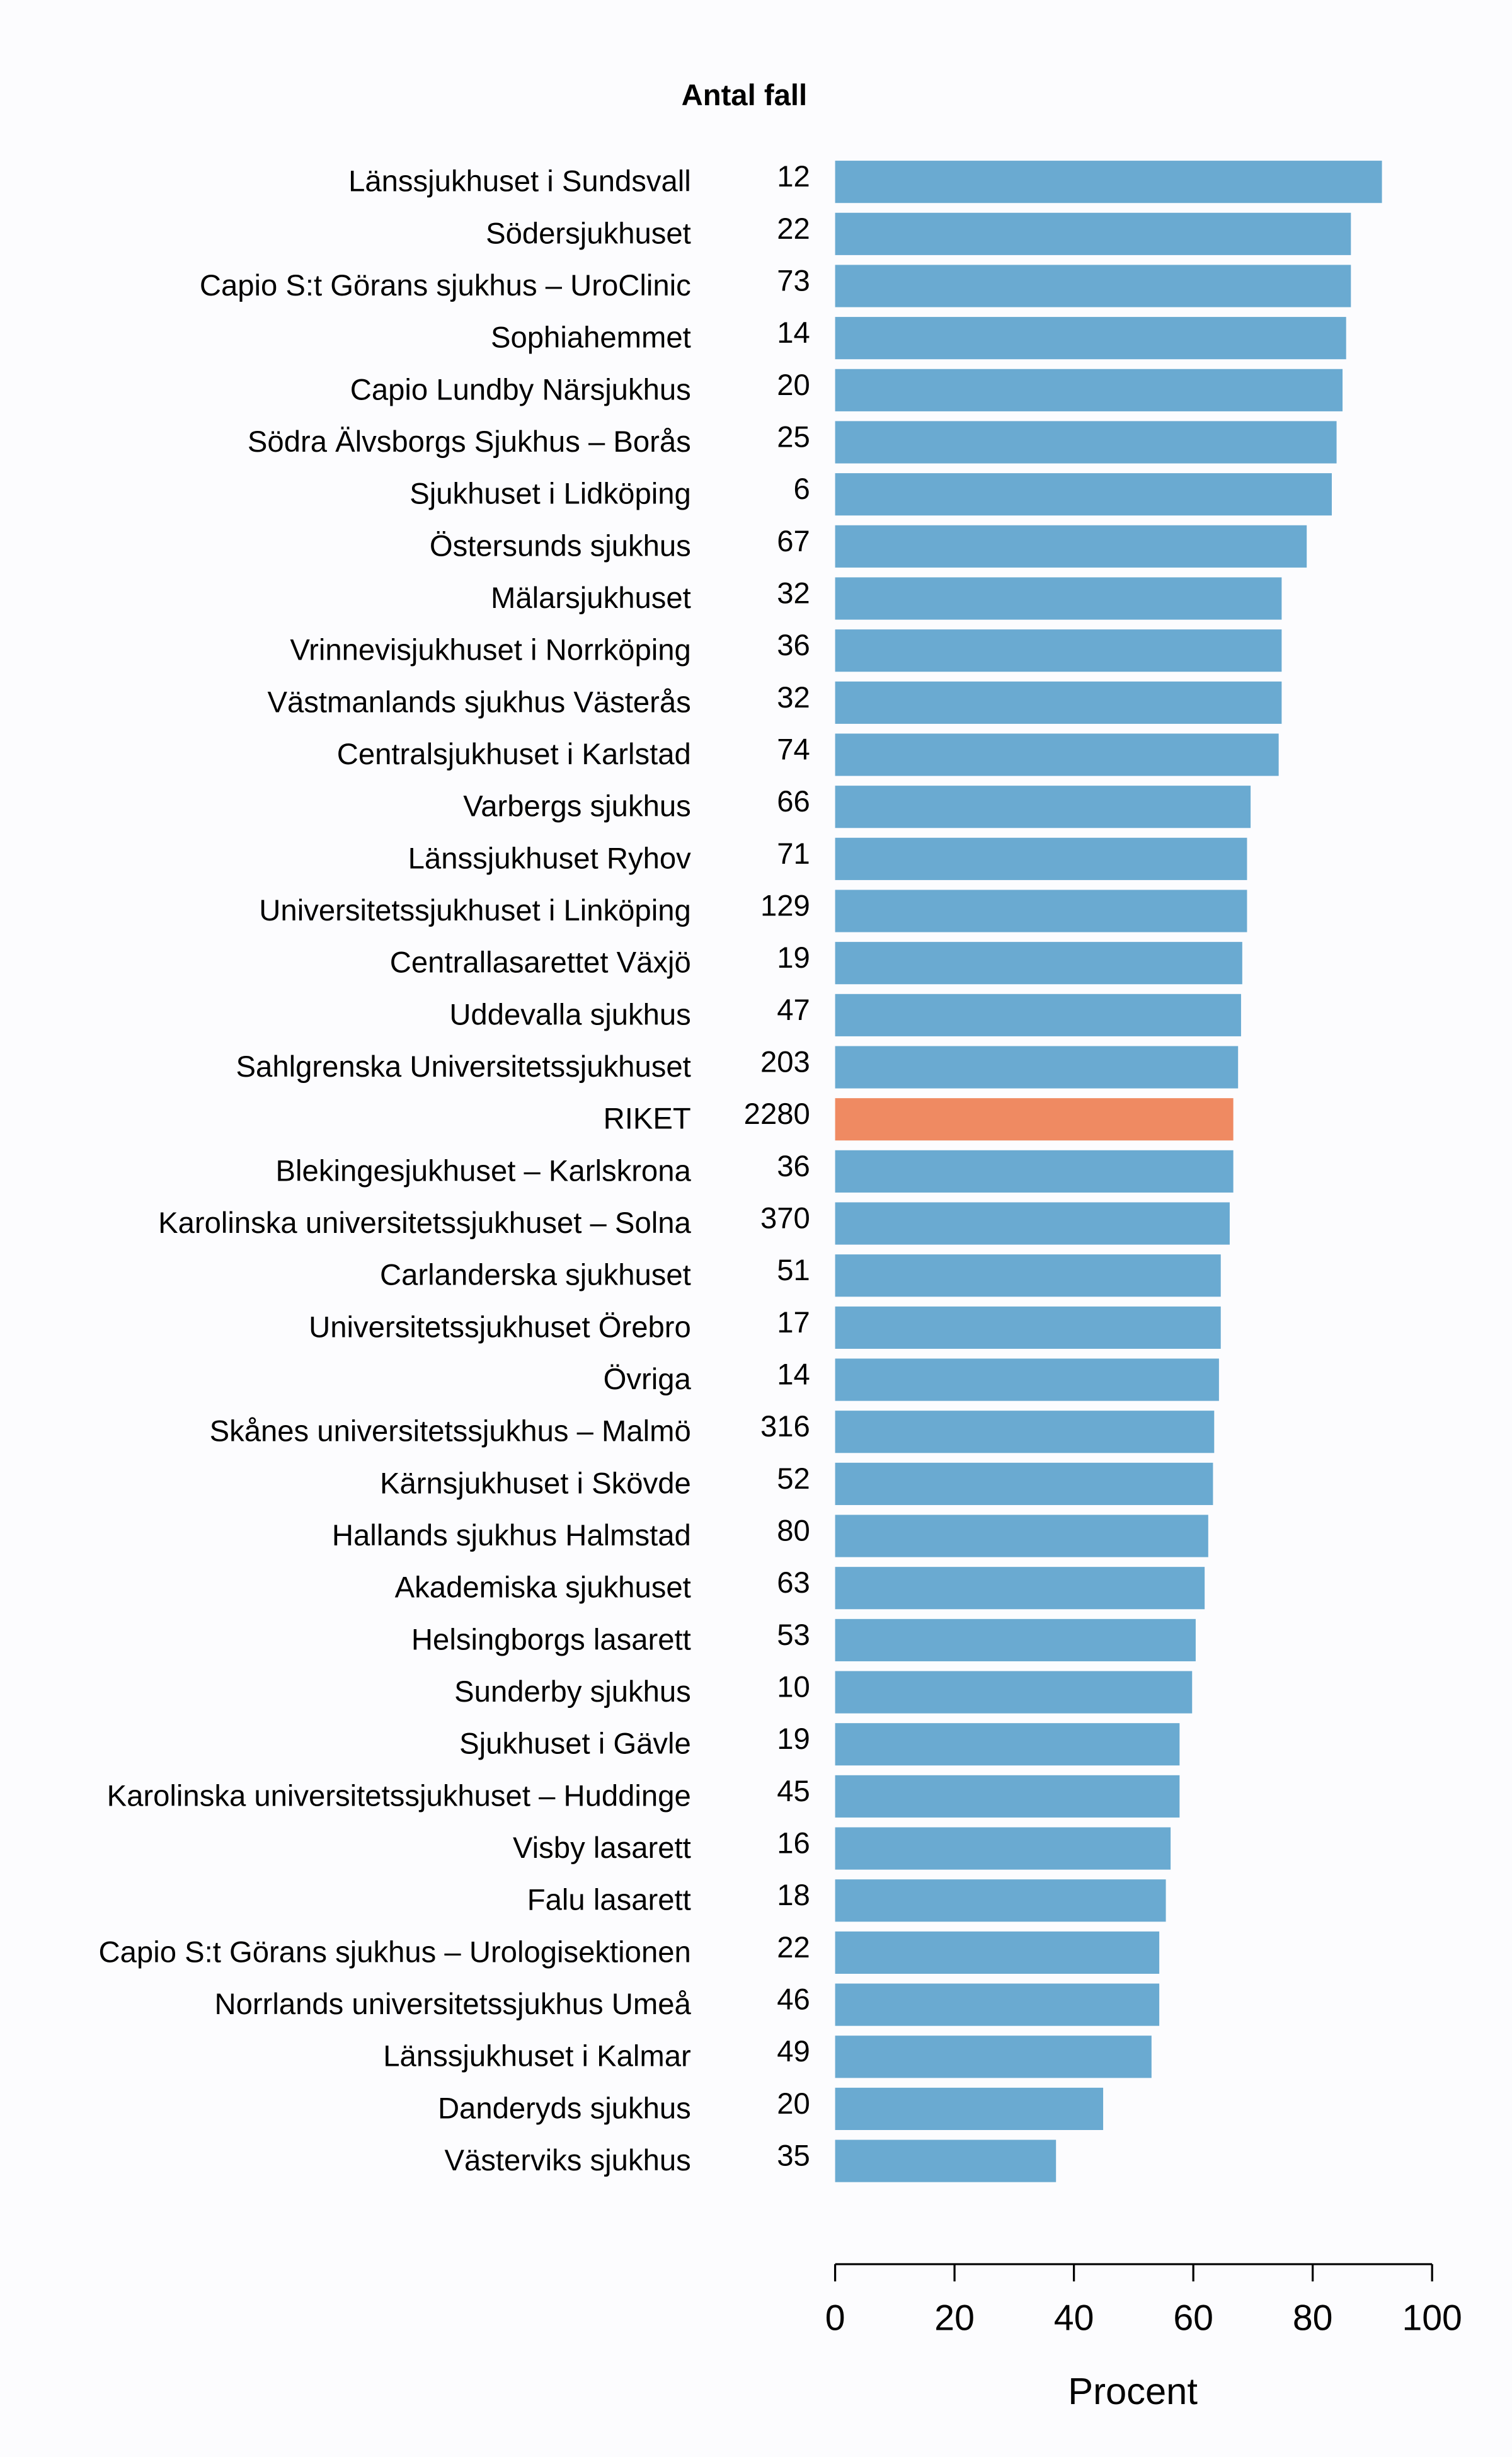 The image size is (1512, 2457). I want to click on count-label: 36, so click(793, 1166).